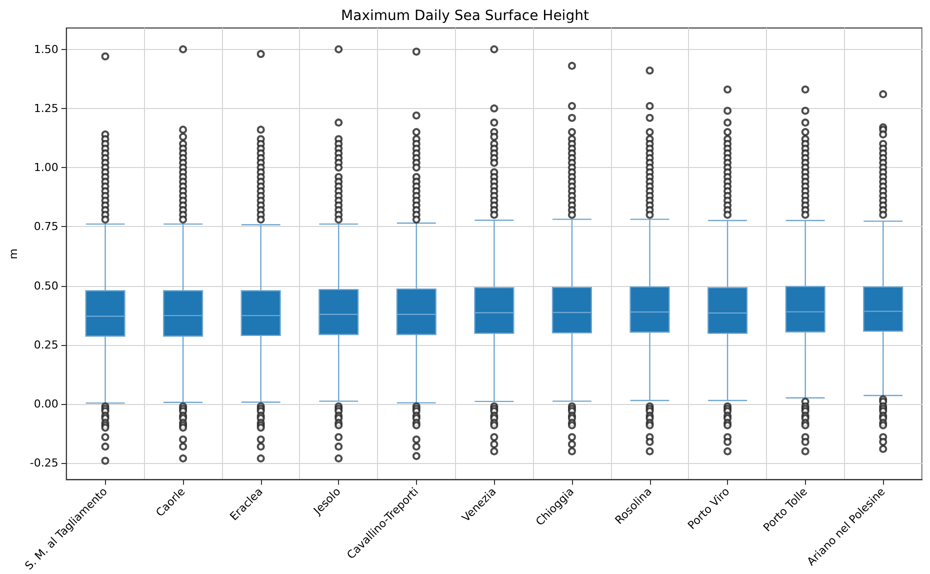 This screenshot has height=574, width=930. Describe the element at coordinates (46, 167) in the screenshot. I see `y-tick-label: 1.00` at that location.